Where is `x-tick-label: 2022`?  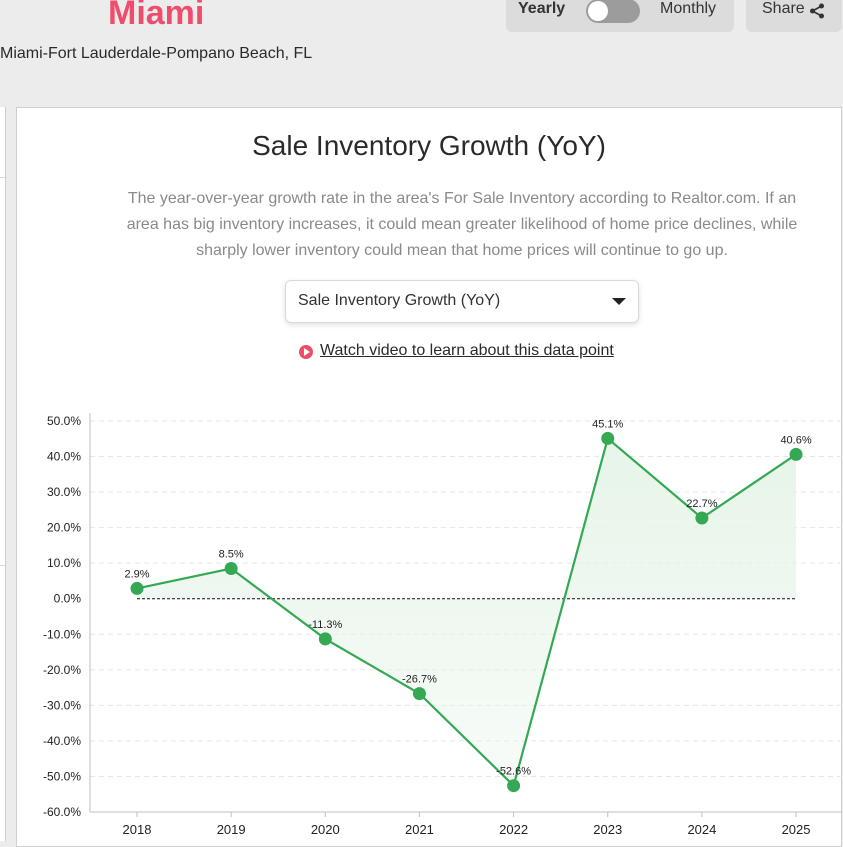 x-tick-label: 2022 is located at coordinates (513, 829).